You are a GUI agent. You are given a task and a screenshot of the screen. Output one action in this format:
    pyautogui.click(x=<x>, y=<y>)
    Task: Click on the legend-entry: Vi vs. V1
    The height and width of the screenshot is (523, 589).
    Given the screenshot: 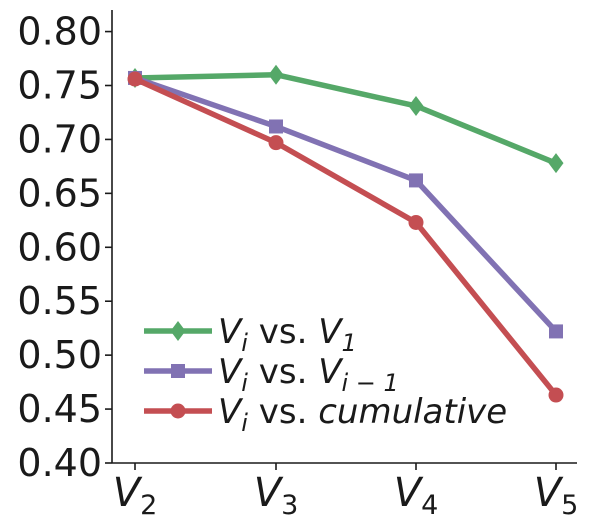 What is the action you would take?
    pyautogui.click(x=250, y=334)
    